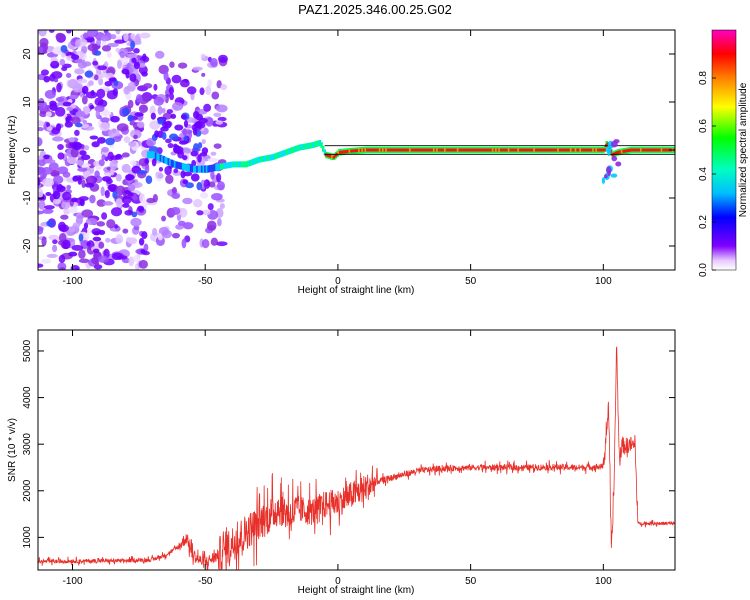 The width and height of the screenshot is (750, 600). Describe the element at coordinates (27, 102) in the screenshot. I see `top-y-tick-label: 10` at that location.